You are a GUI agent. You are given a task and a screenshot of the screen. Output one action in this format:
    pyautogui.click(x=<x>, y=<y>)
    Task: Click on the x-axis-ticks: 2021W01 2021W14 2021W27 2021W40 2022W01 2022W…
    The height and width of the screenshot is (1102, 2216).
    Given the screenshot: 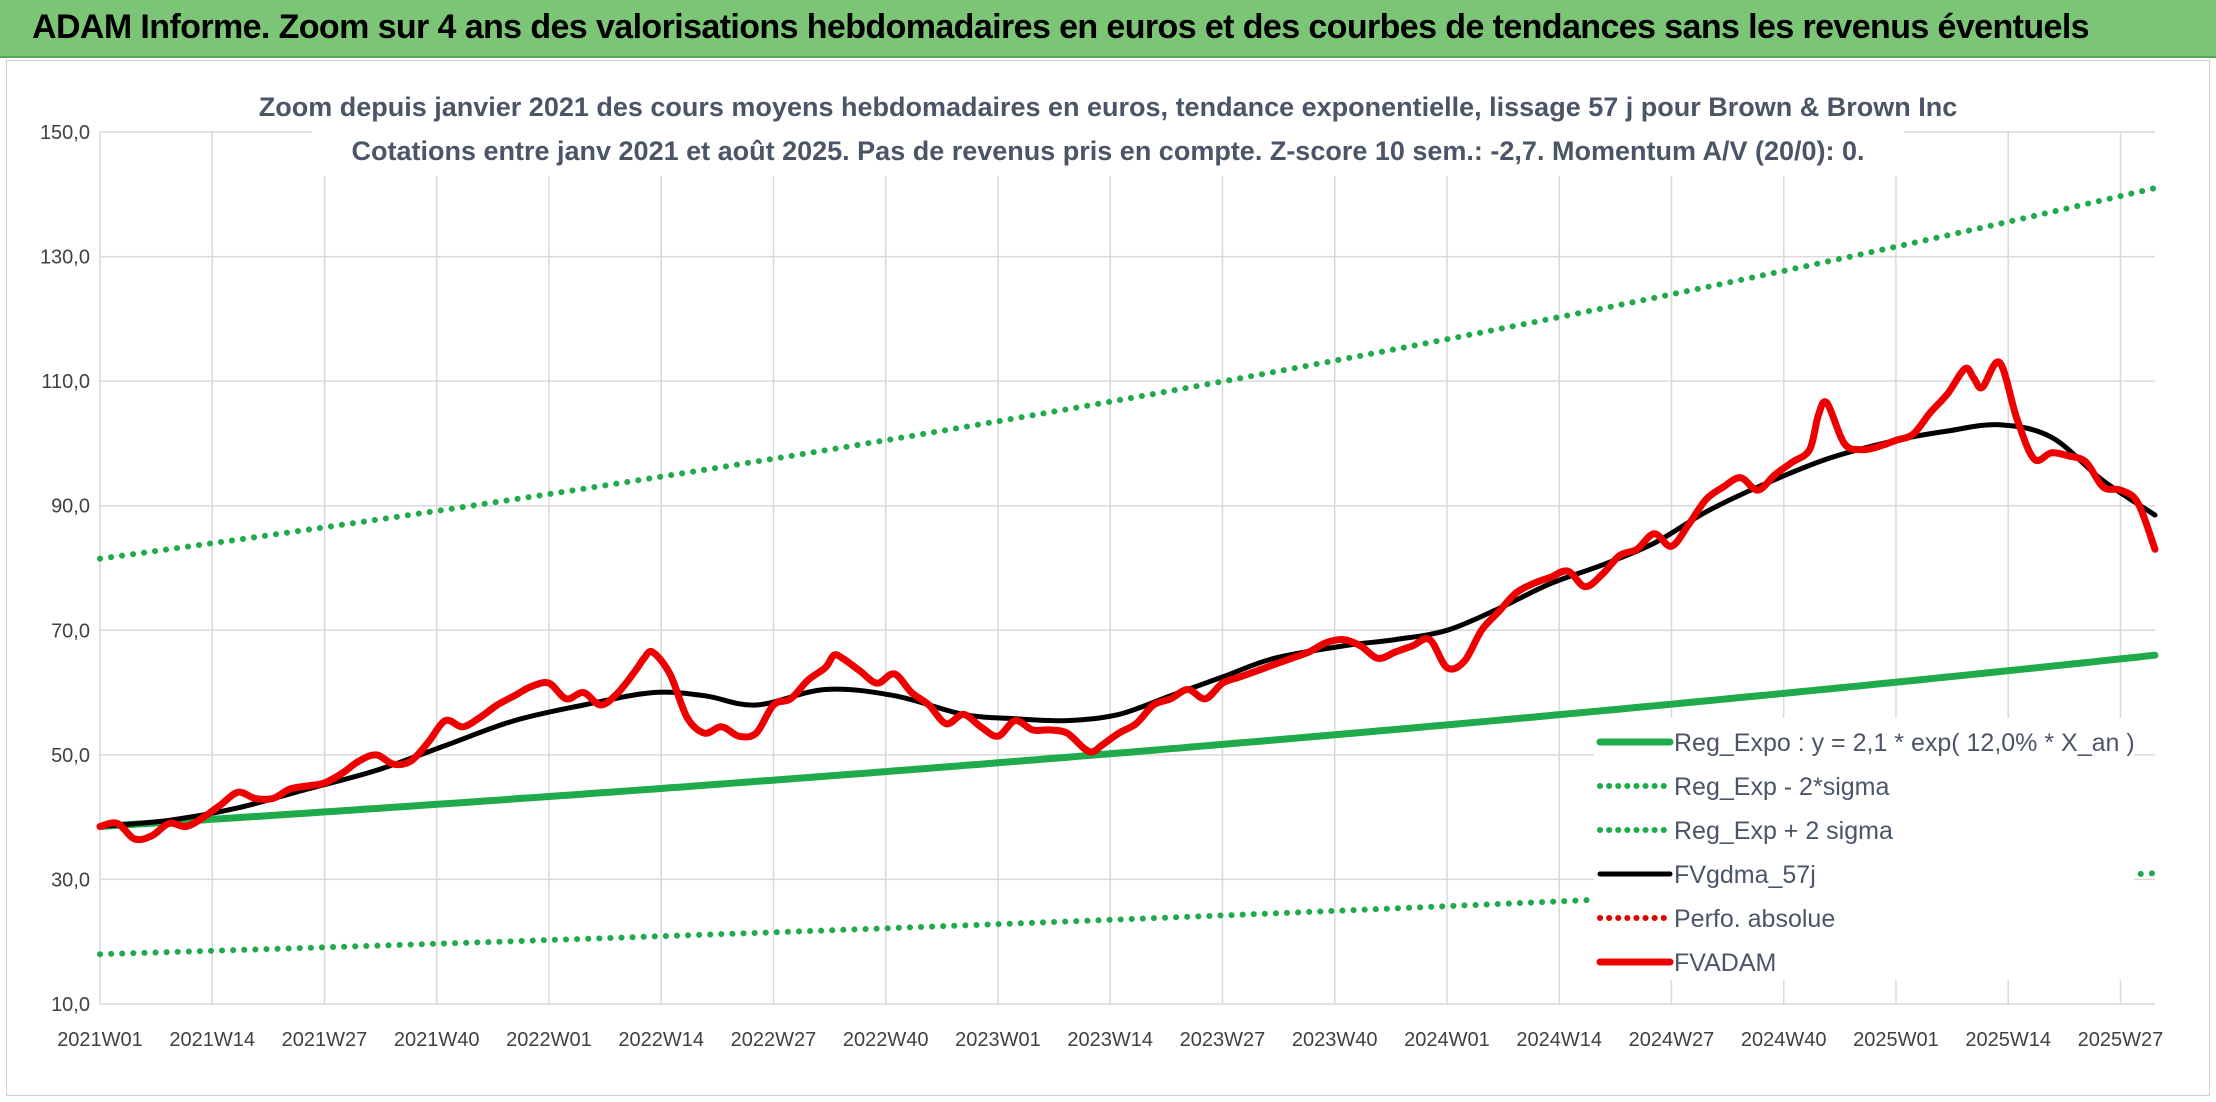 What is the action you would take?
    pyautogui.click(x=1110, y=1040)
    